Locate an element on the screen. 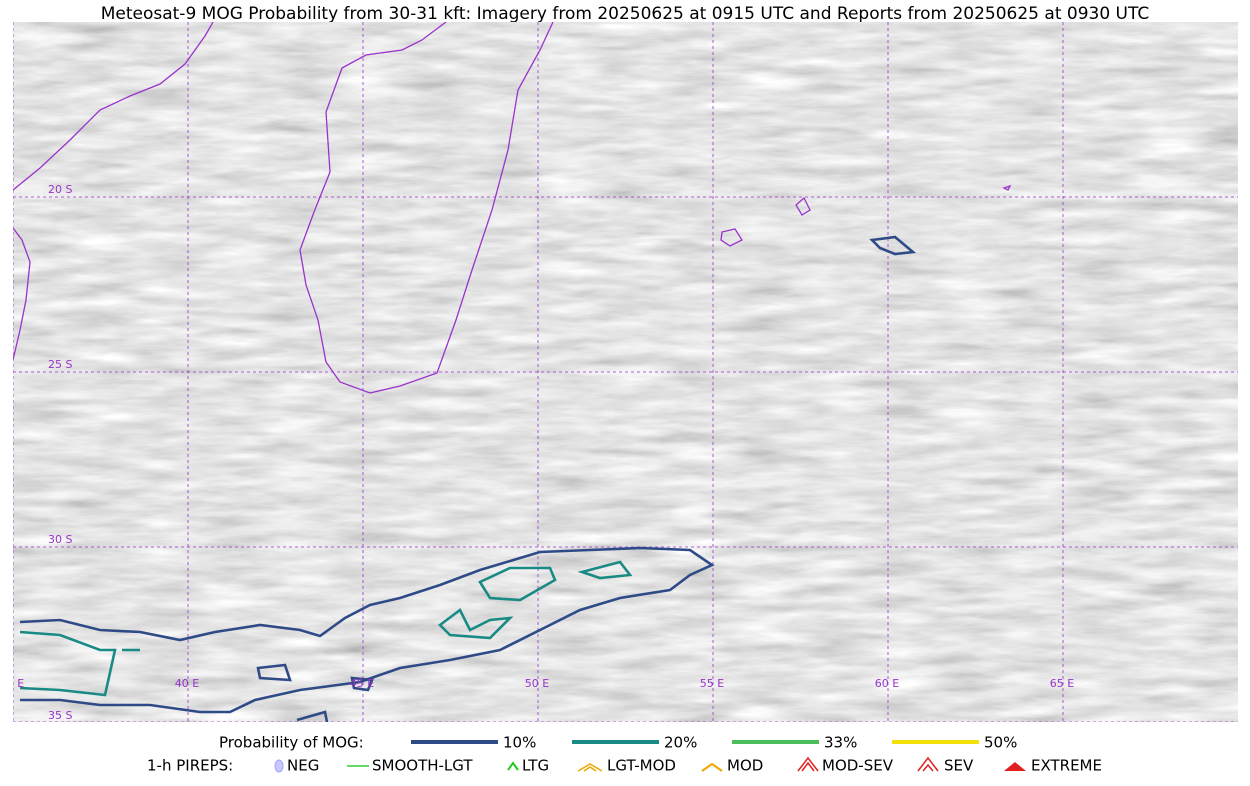 The height and width of the screenshot is (786, 1250). legend-item: SEV is located at coordinates (959, 766).